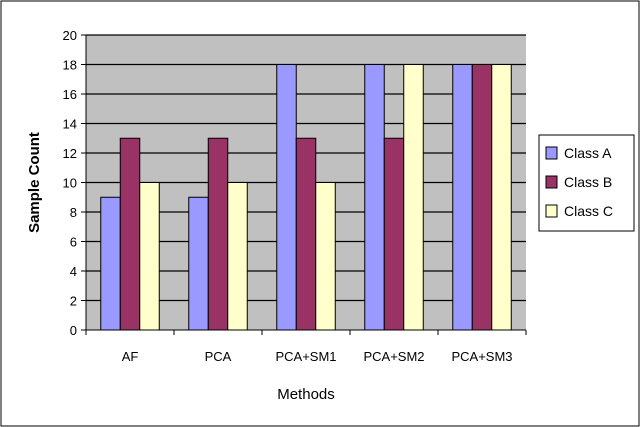  Describe the element at coordinates (374, 197) in the screenshot. I see `bar-class-a-pca-sm2` at that location.